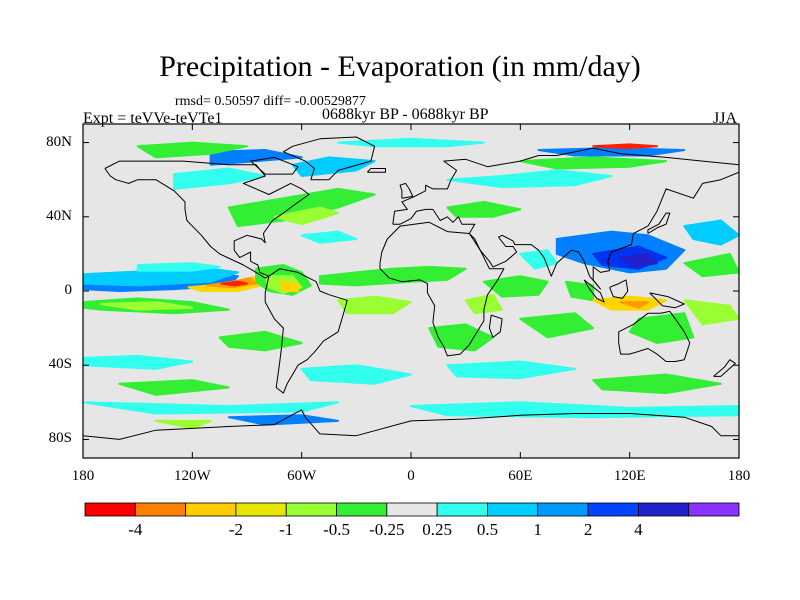 This screenshot has width=800, height=600. I want to click on colorbar-label: -4, so click(135, 529).